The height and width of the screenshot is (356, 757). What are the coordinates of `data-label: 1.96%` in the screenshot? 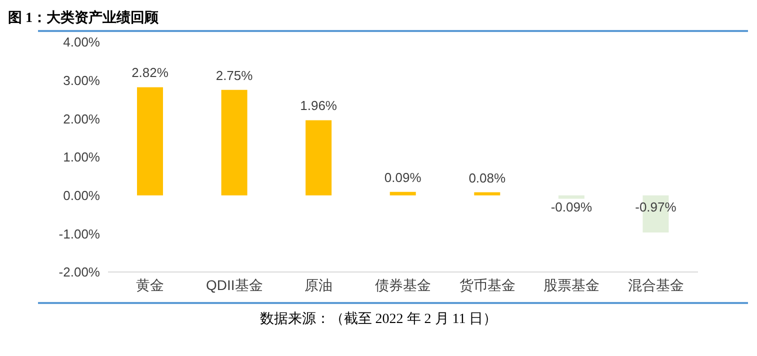 It's located at (319, 106).